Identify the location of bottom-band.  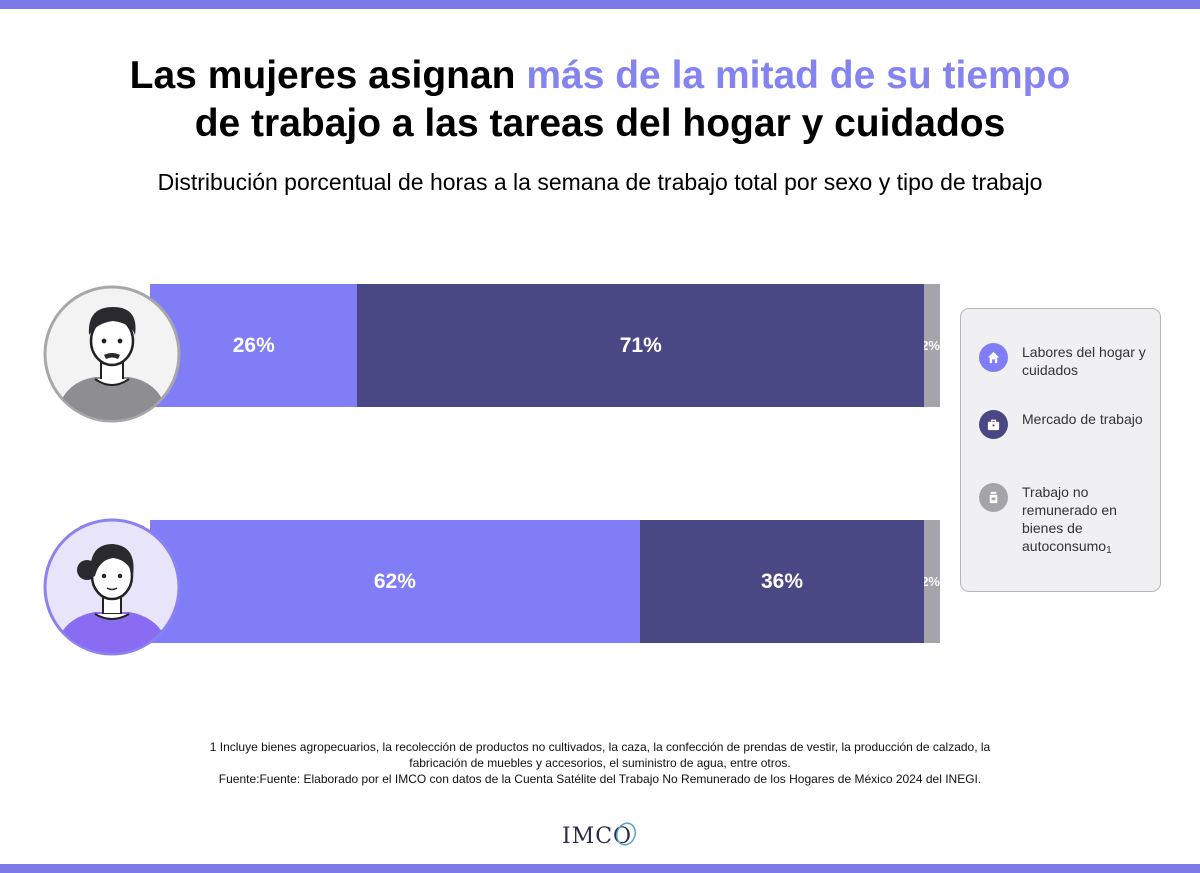
(600, 868).